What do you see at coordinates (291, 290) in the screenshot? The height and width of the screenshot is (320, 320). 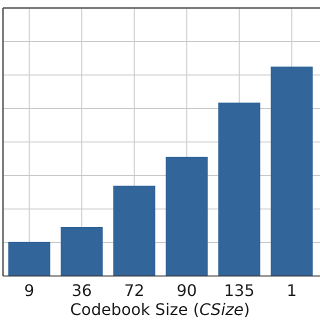 I see `x-tick-label: 1` at bounding box center [291, 290].